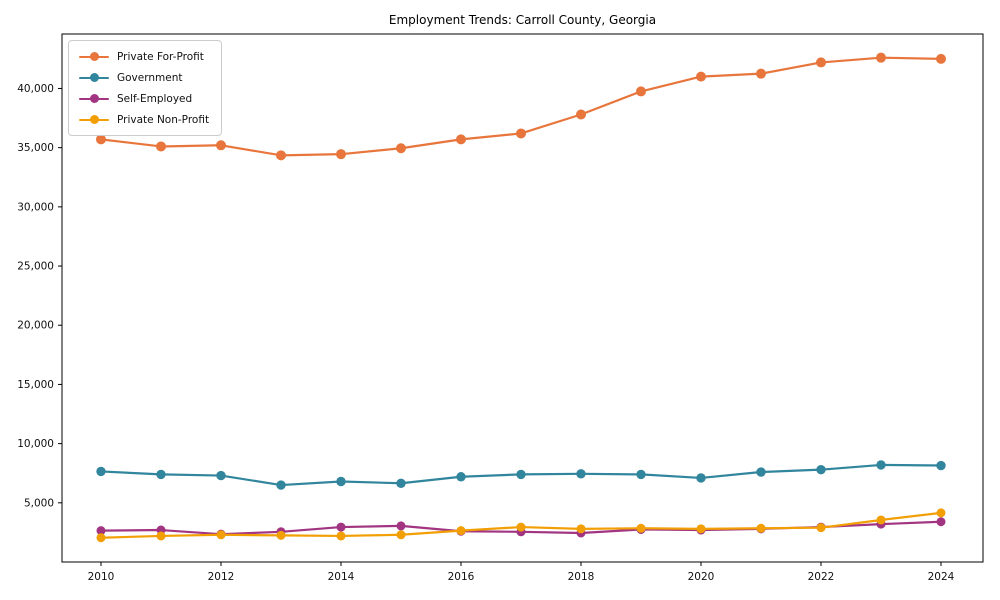 This screenshot has height=600, width=1000. Describe the element at coordinates (35, 326) in the screenshot. I see `y-tick-label: 20,000` at that location.